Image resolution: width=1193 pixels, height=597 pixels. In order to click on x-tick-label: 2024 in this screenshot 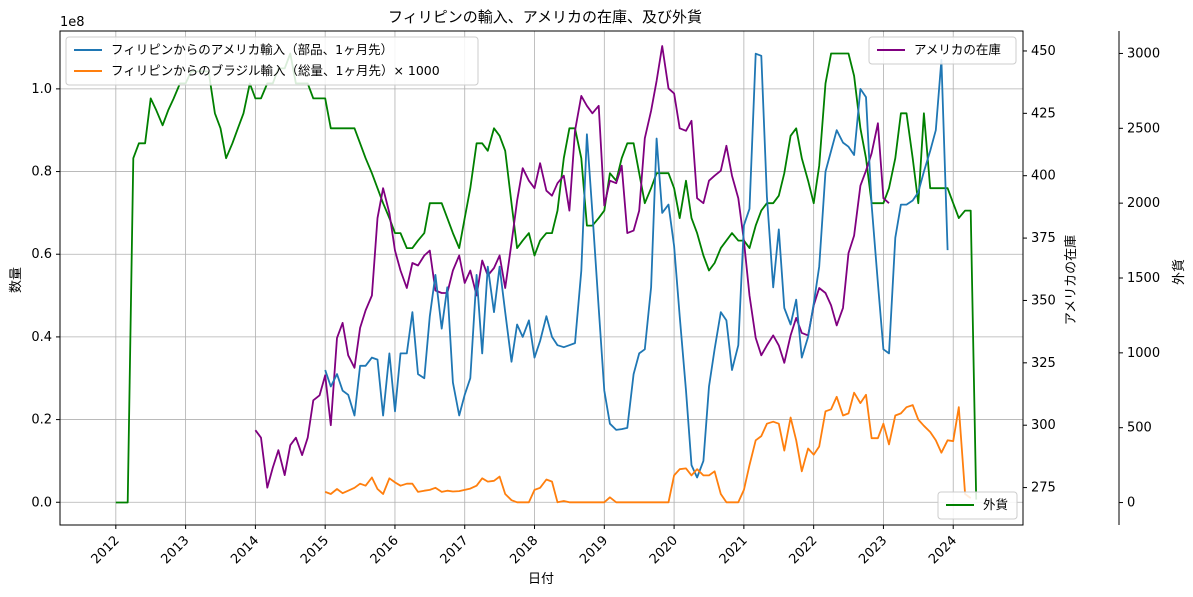, I will do `click(943, 550)`.